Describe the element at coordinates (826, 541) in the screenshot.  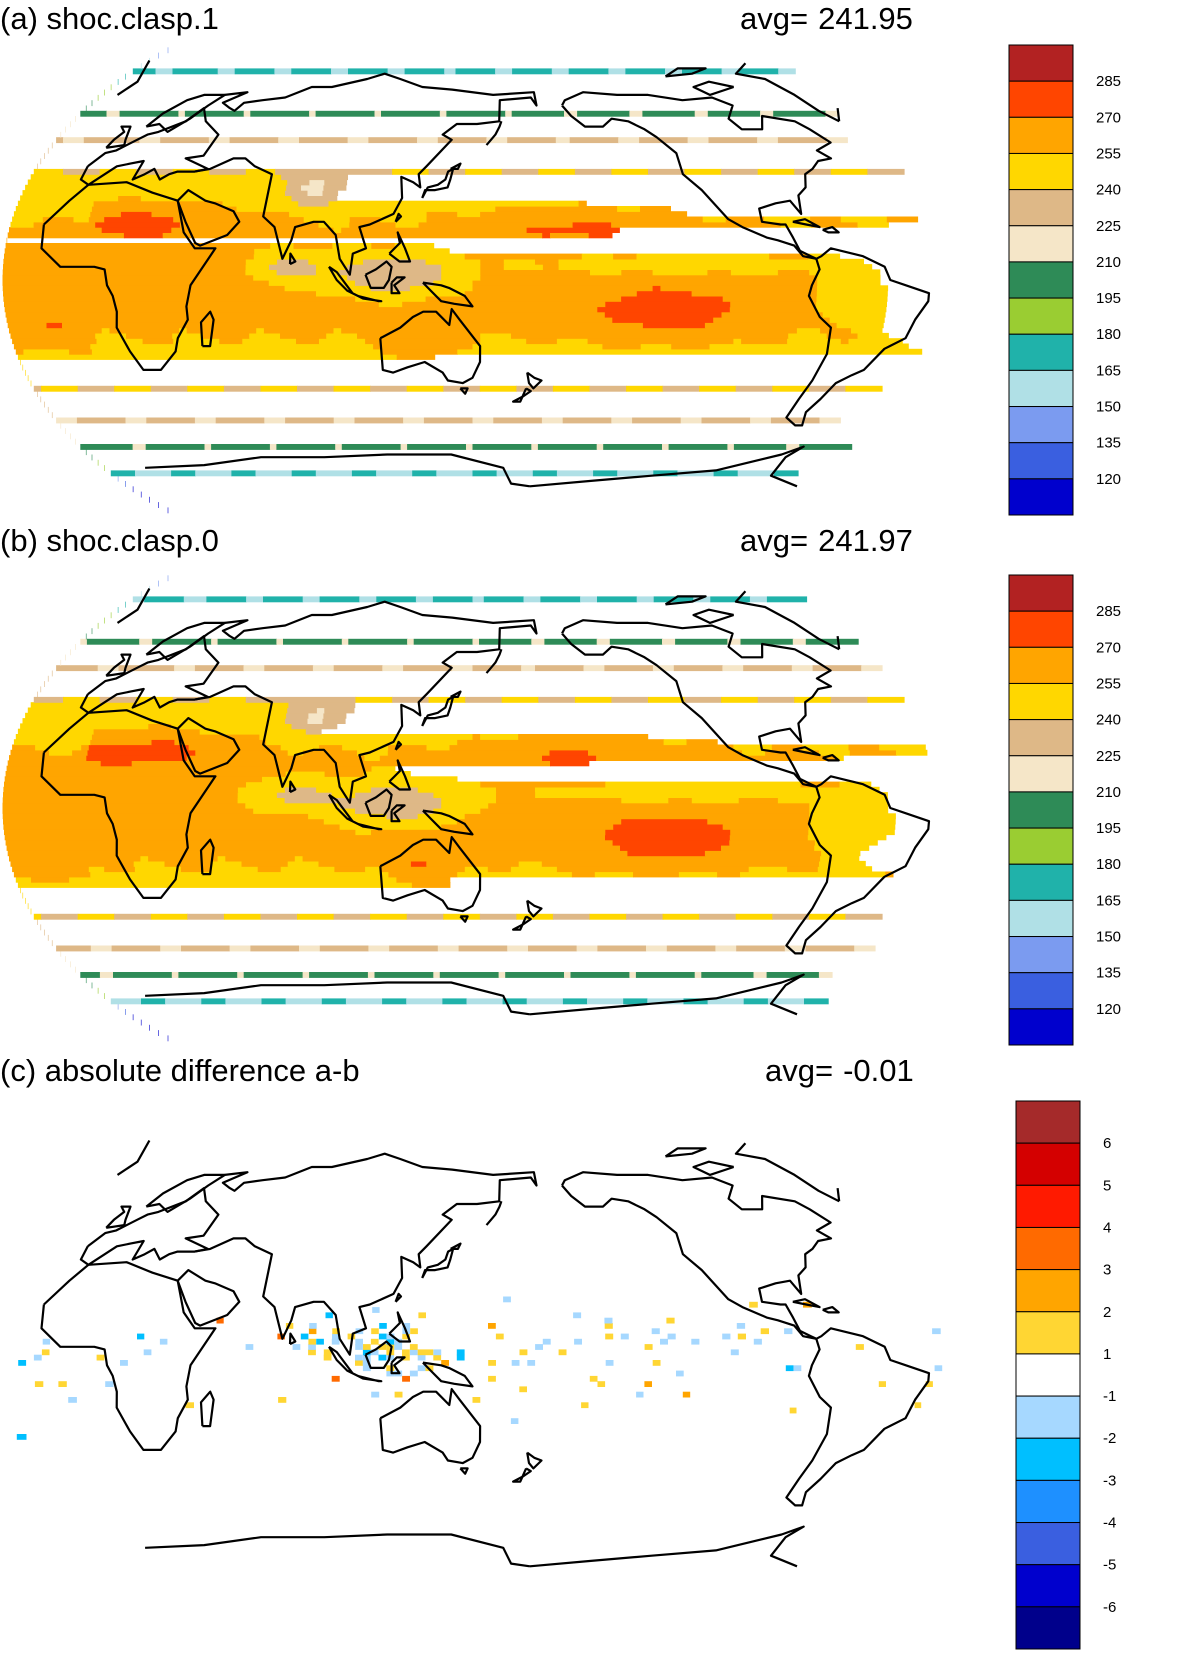
I see `panel-average: avg= 241.97` at that location.